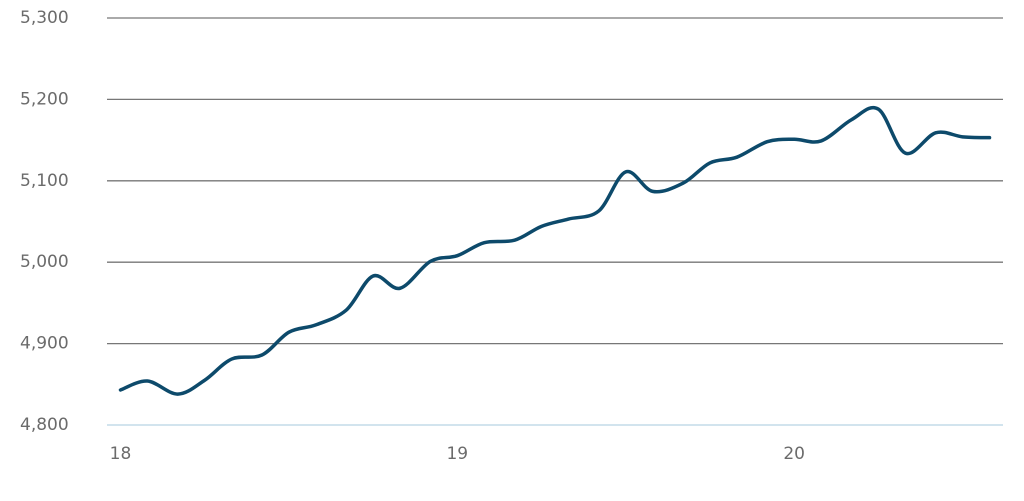 The image size is (1024, 501). What do you see at coordinates (44, 181) in the screenshot?
I see `y-tick-label: 5,100` at bounding box center [44, 181].